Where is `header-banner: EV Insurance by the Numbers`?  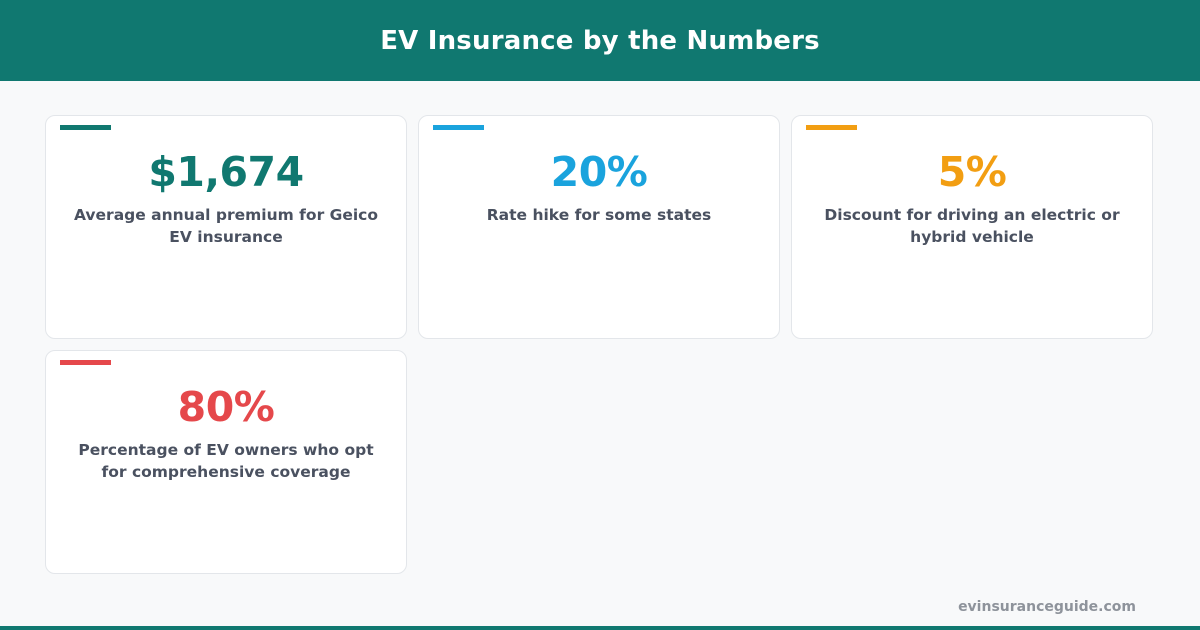
header-banner: EV Insurance by the Numbers is located at coordinates (600, 40).